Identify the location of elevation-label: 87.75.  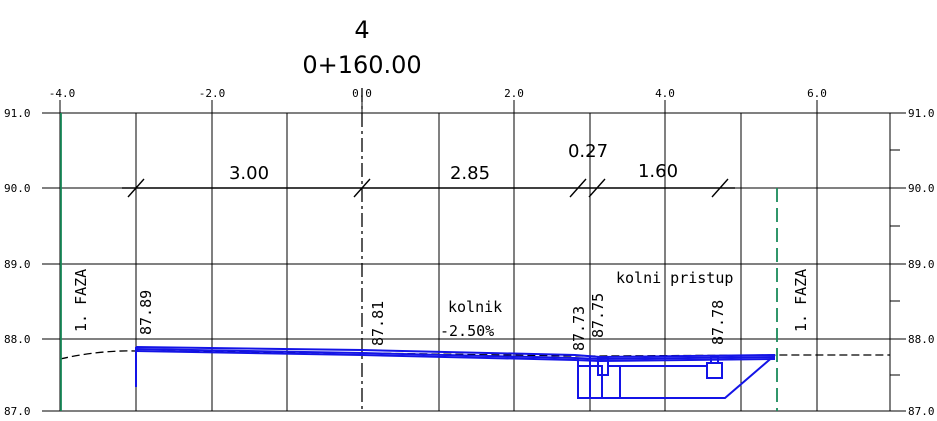
(598, 315).